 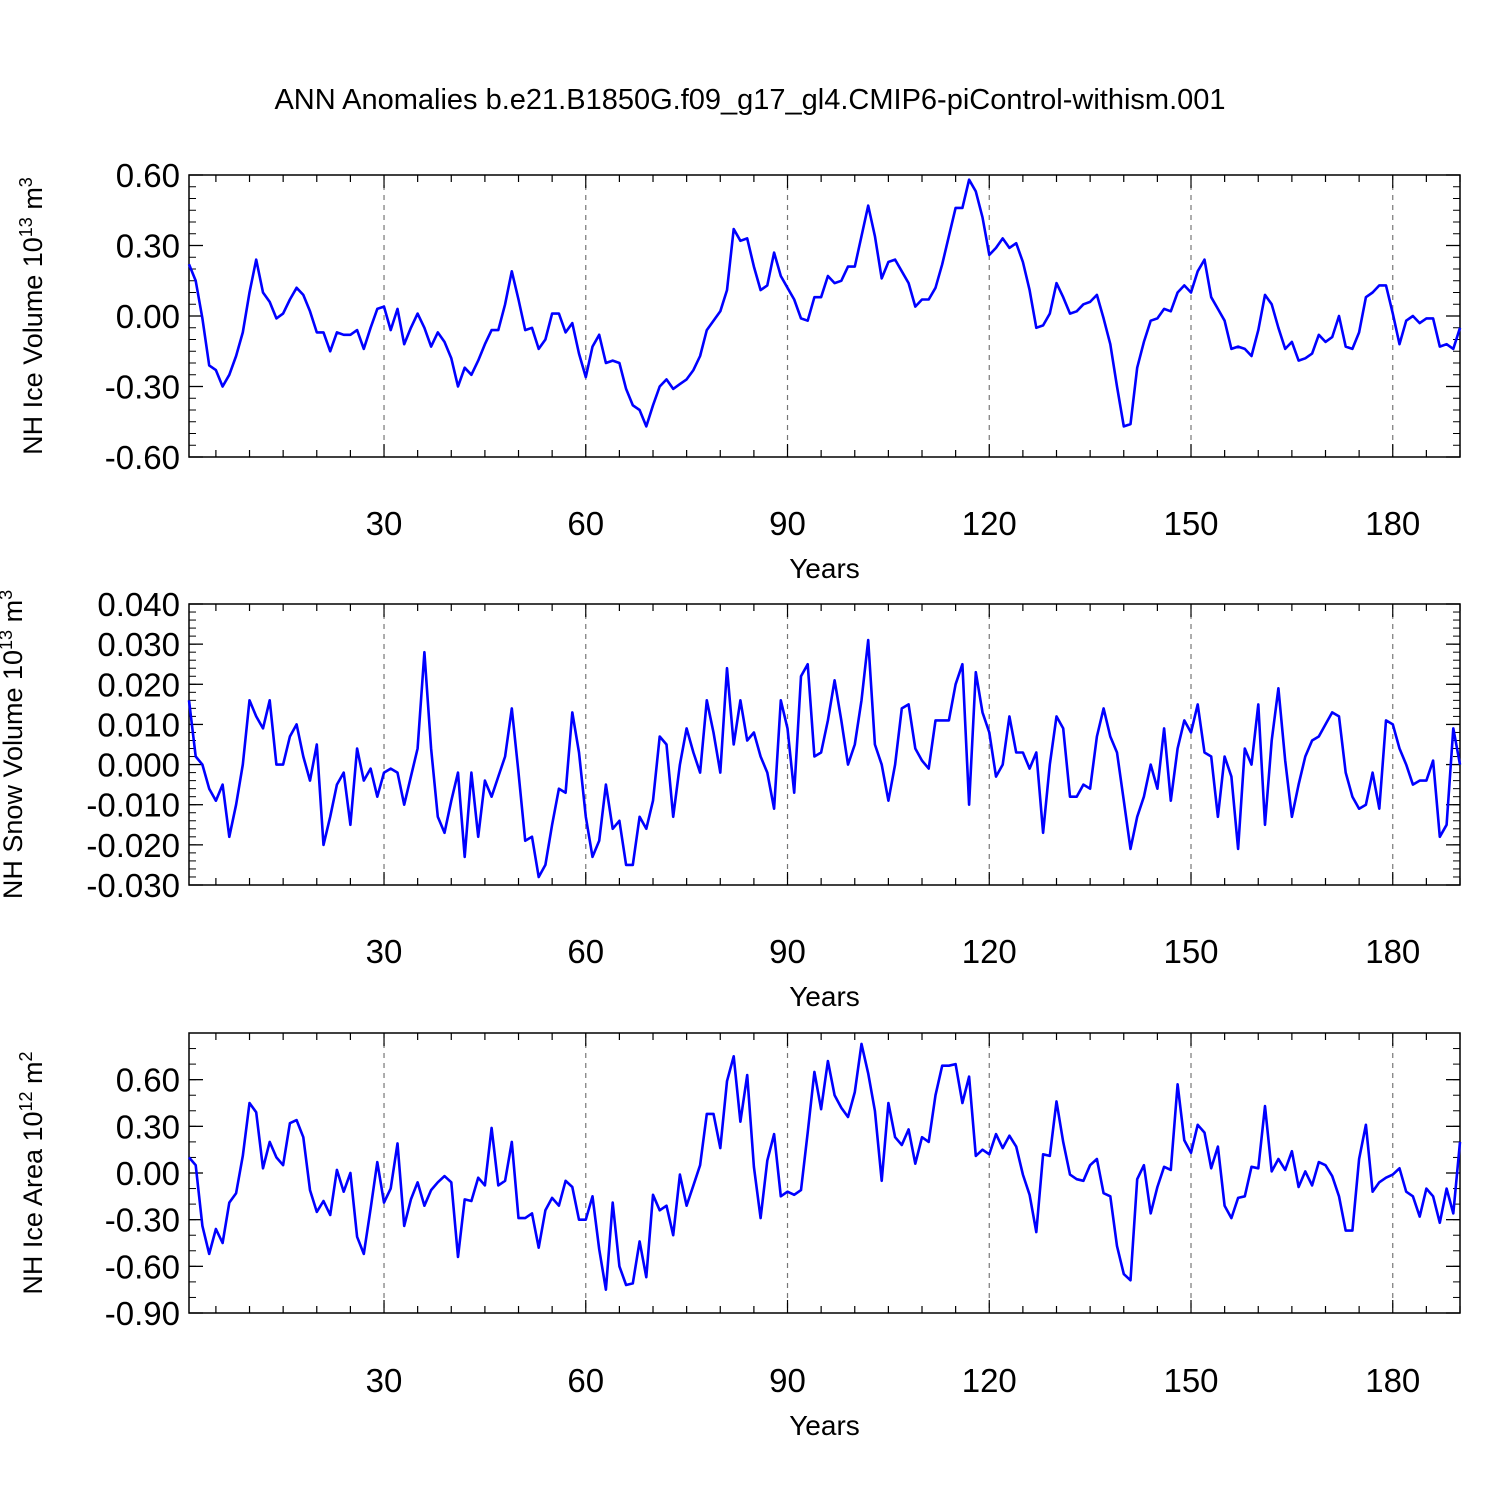 What do you see at coordinates (138, 684) in the screenshot?
I see `y-tick-label: 0.020` at bounding box center [138, 684].